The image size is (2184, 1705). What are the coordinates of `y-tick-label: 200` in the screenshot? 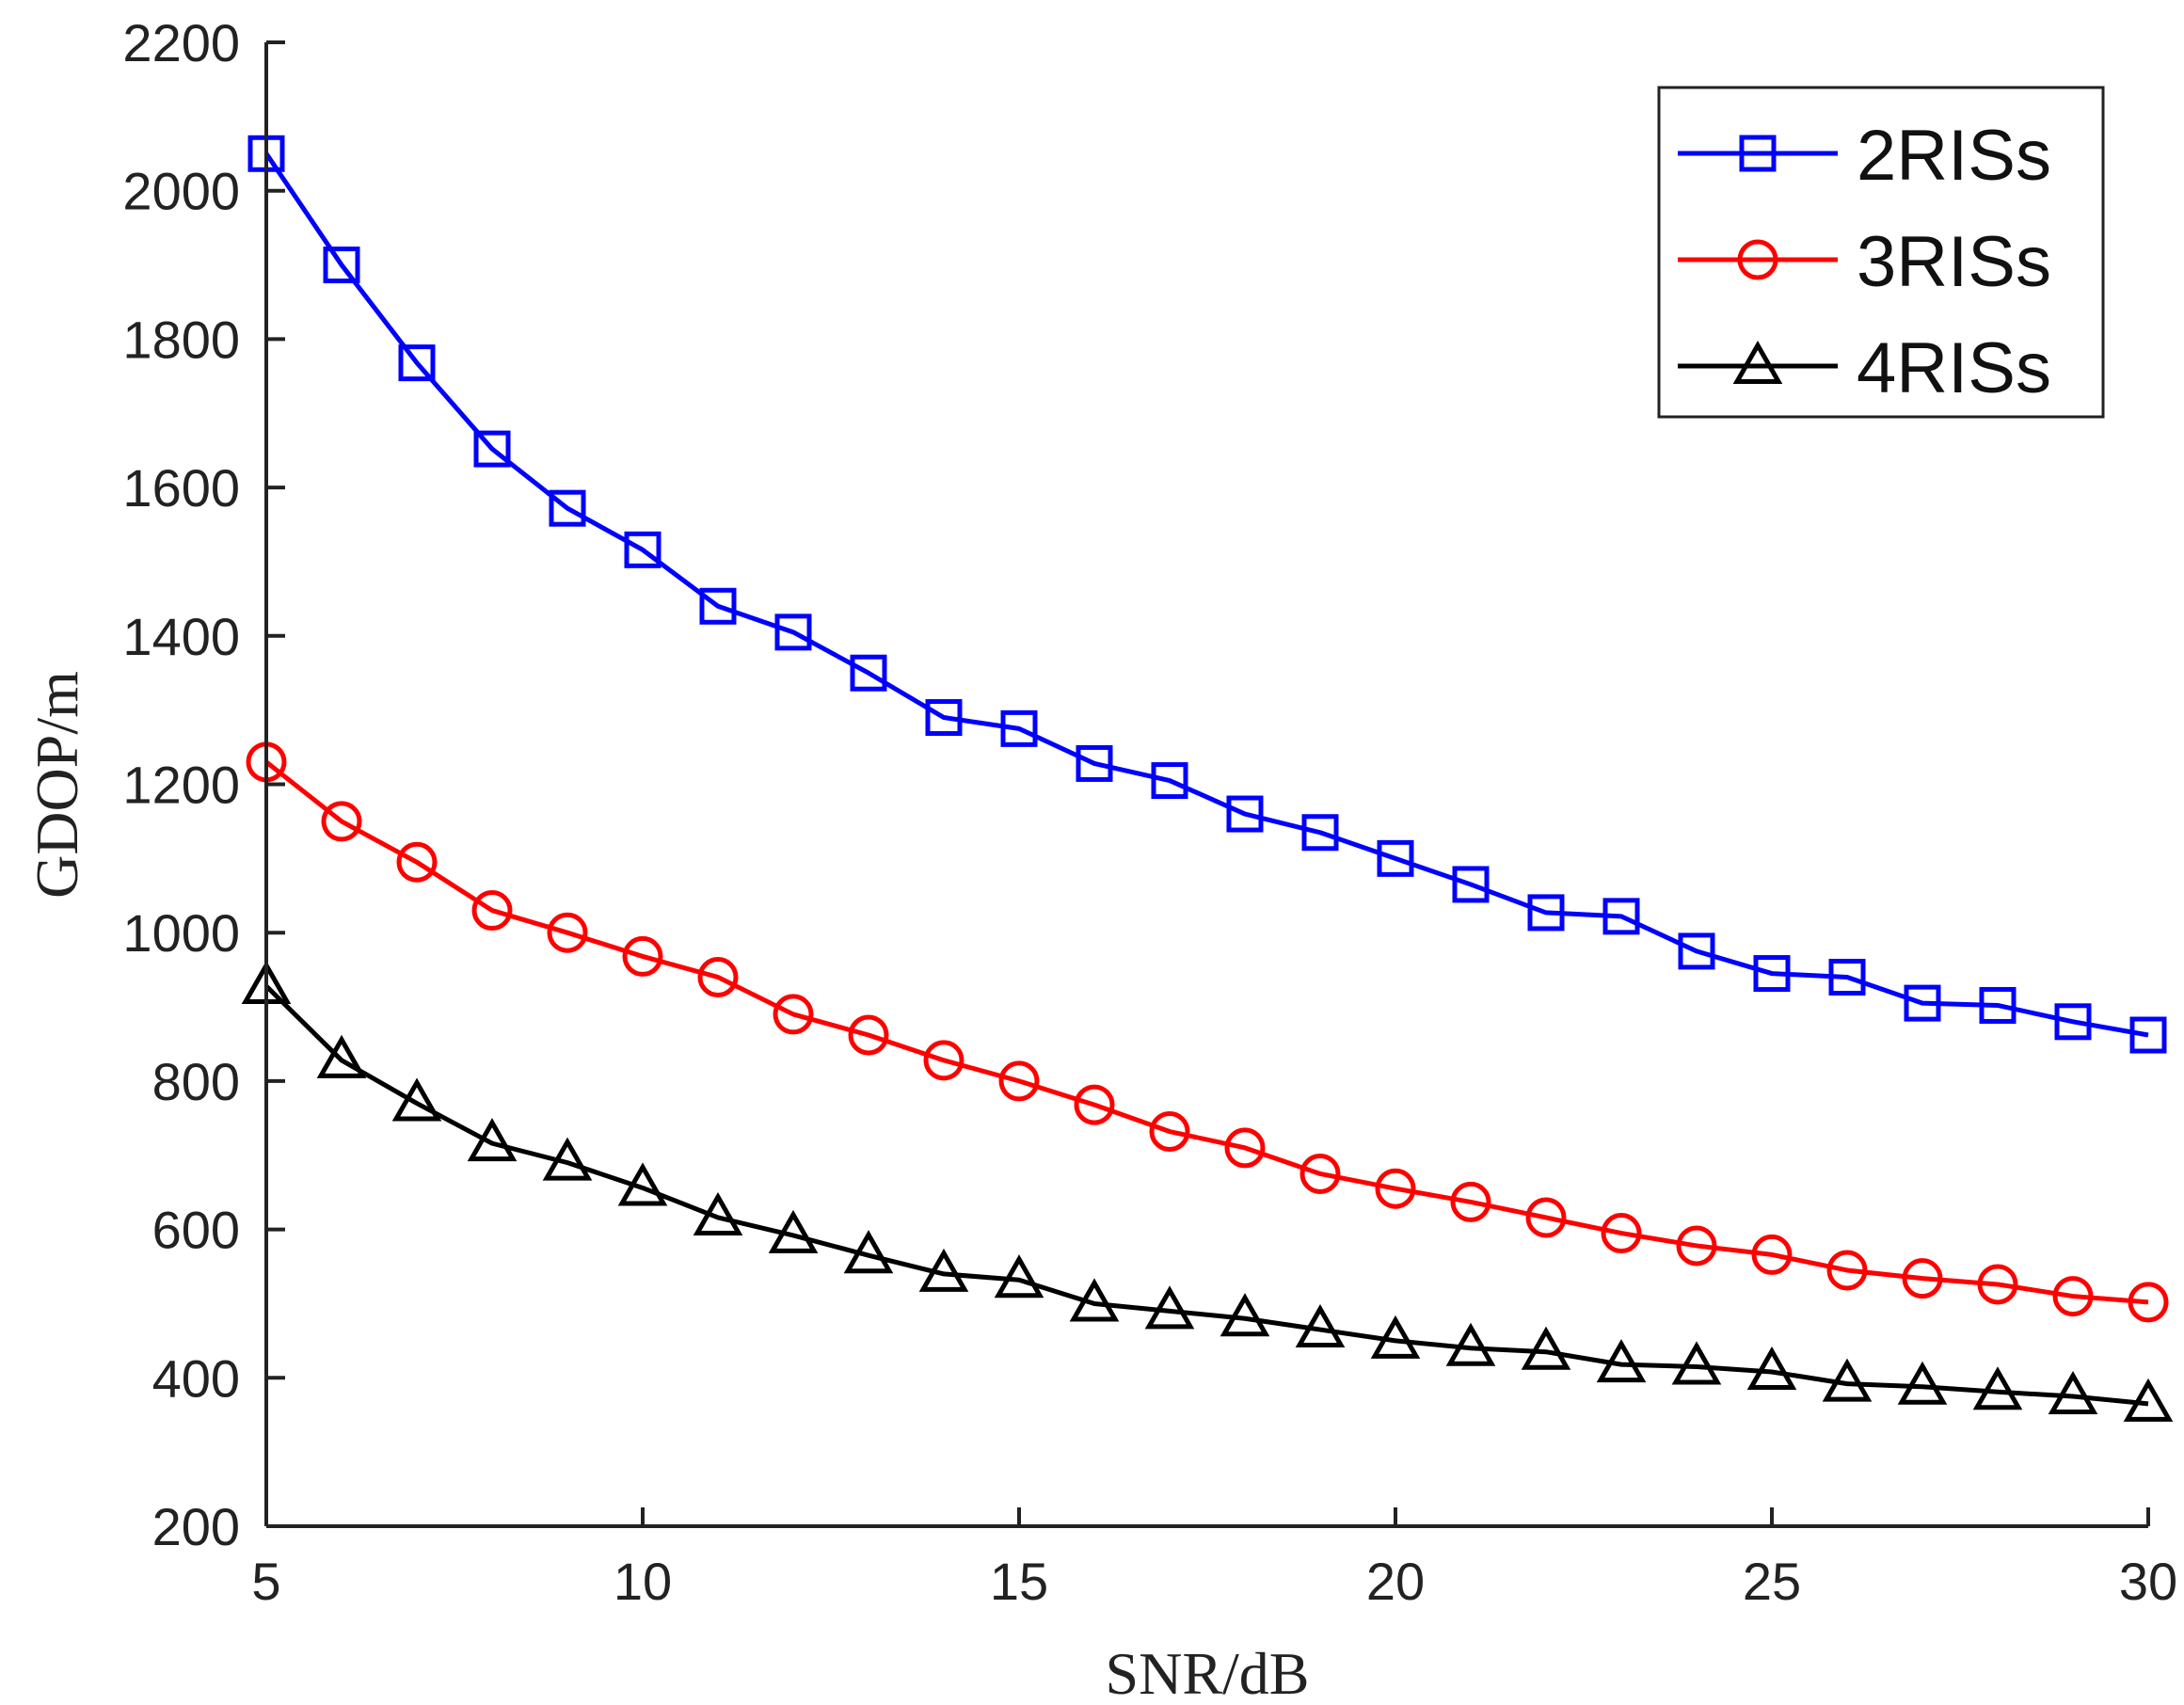 It's located at (196, 1526).